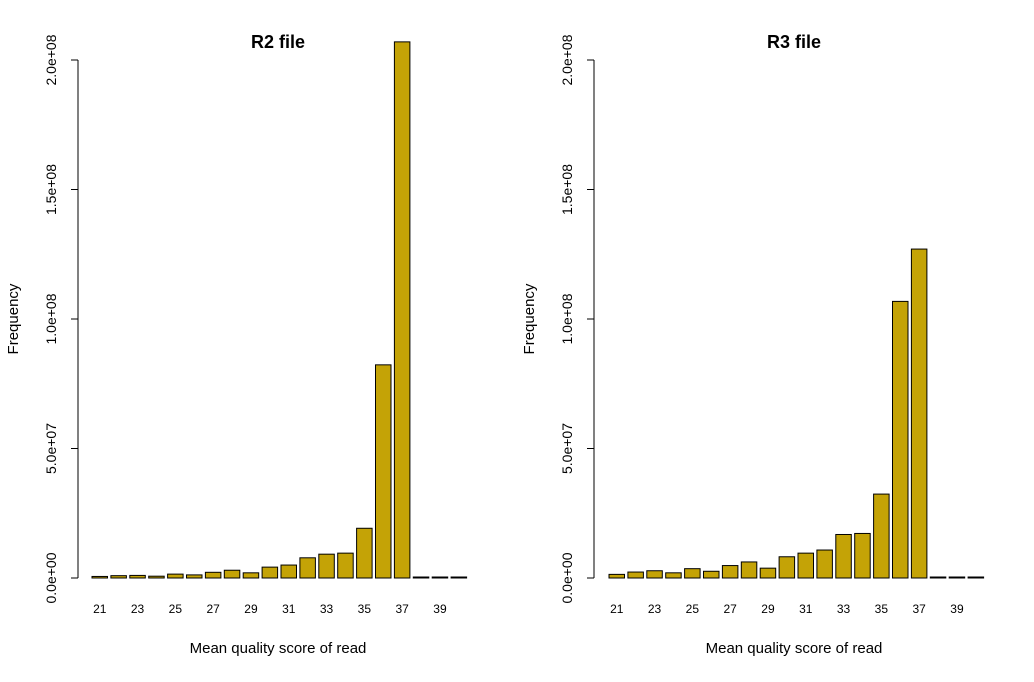 The image size is (1034, 682). Describe the element at coordinates (567, 59) in the screenshot. I see `panel-2-y-tick-label: 2.0e+08` at that location.